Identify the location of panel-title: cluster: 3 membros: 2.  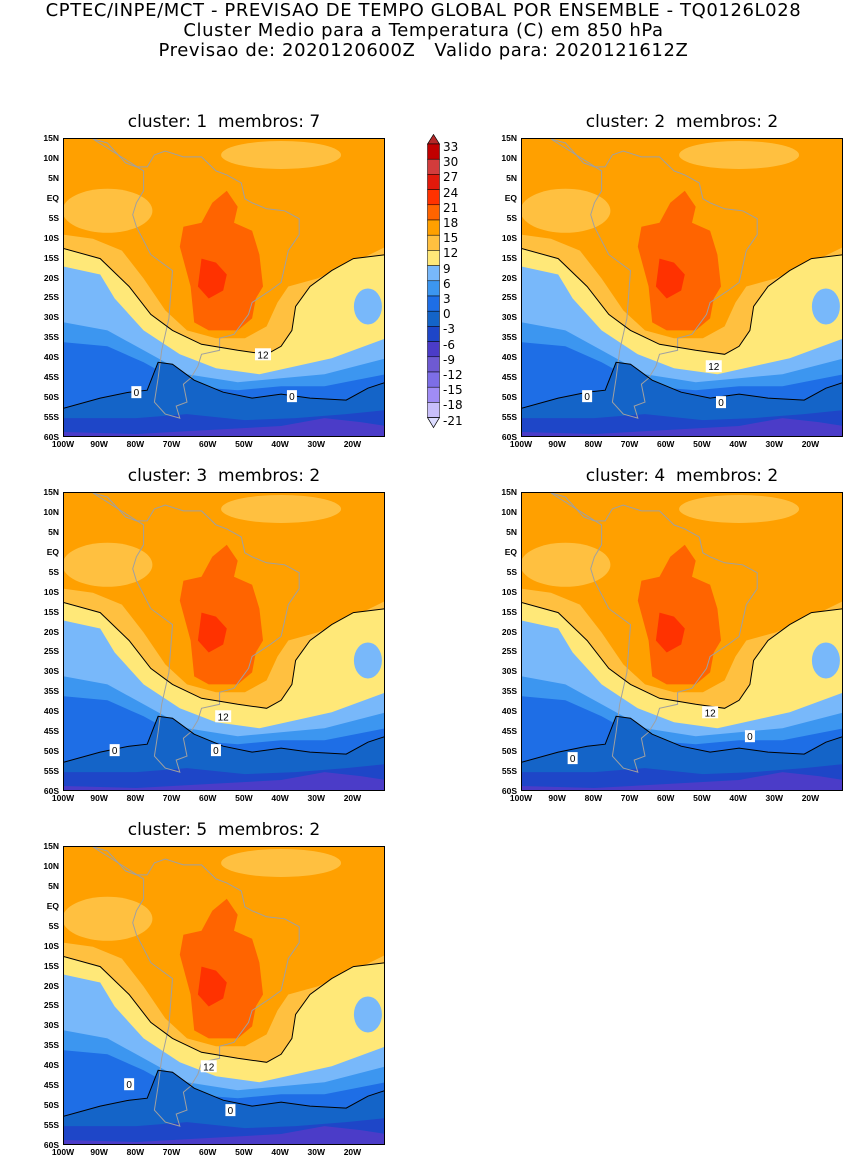
(224, 476).